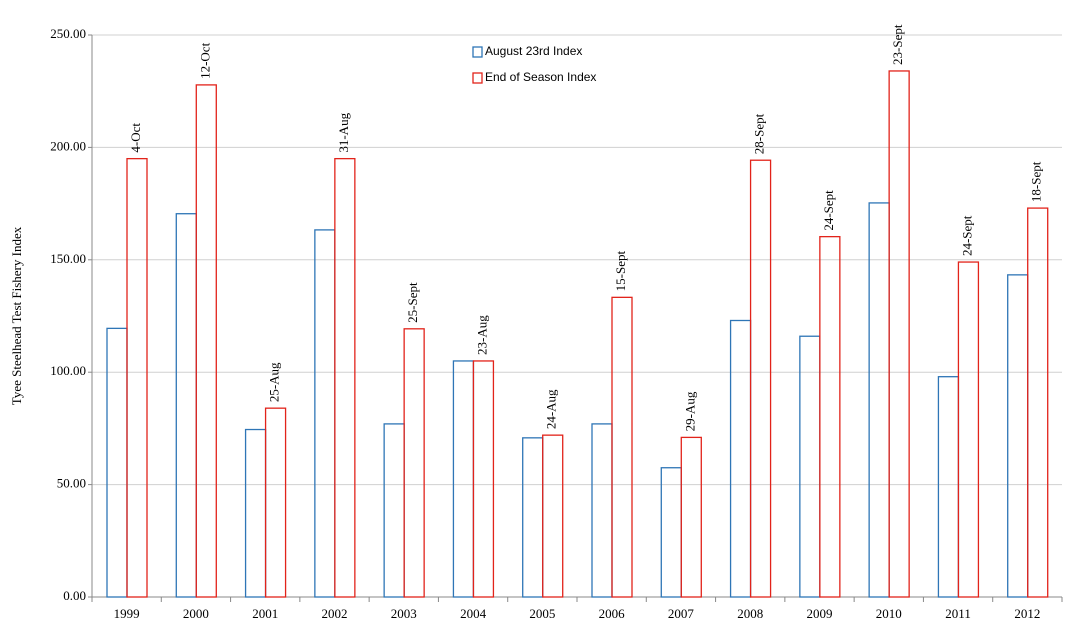  Describe the element at coordinates (1036, 181) in the screenshot. I see `annotation: 18-Sept` at that location.